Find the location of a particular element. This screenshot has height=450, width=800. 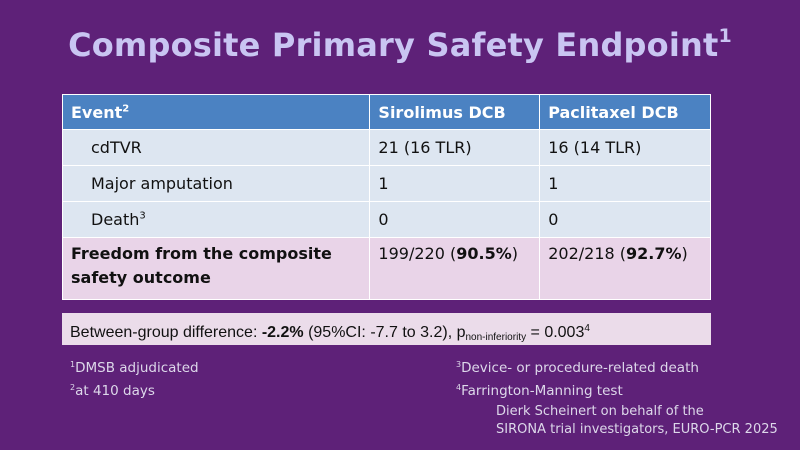

slide-title-footnote-marker: 1 is located at coordinates (725, 36).